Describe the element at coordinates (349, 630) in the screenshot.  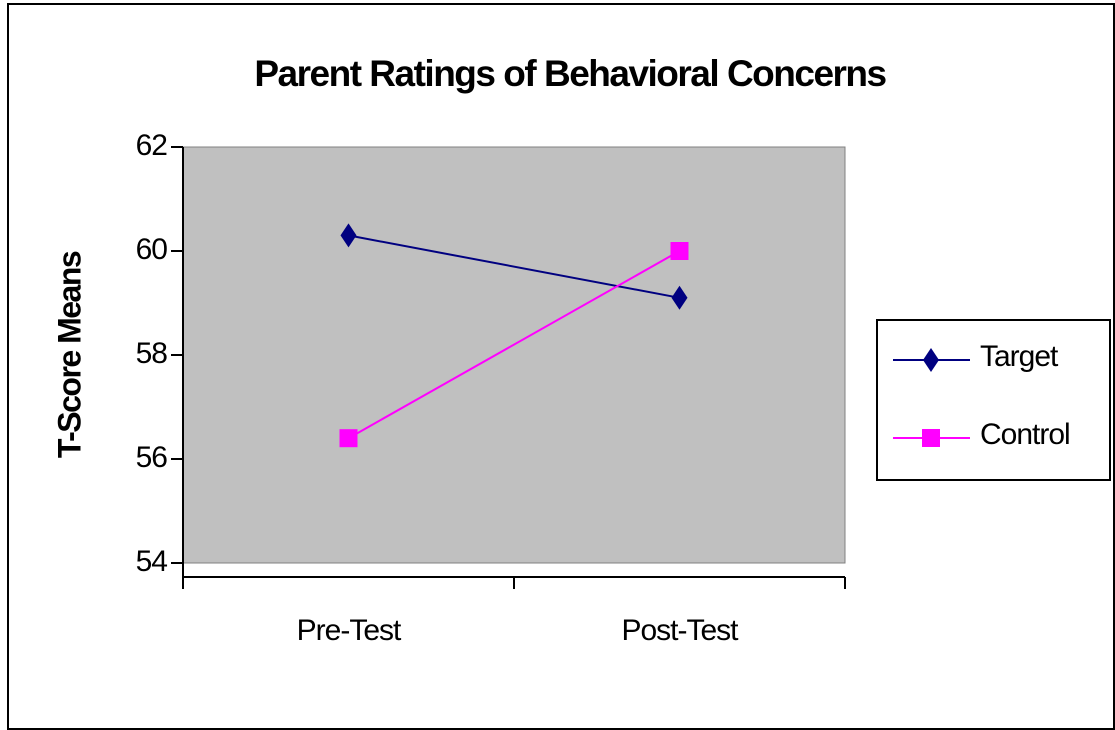
I see `x-tick-label: Pre-Test` at that location.